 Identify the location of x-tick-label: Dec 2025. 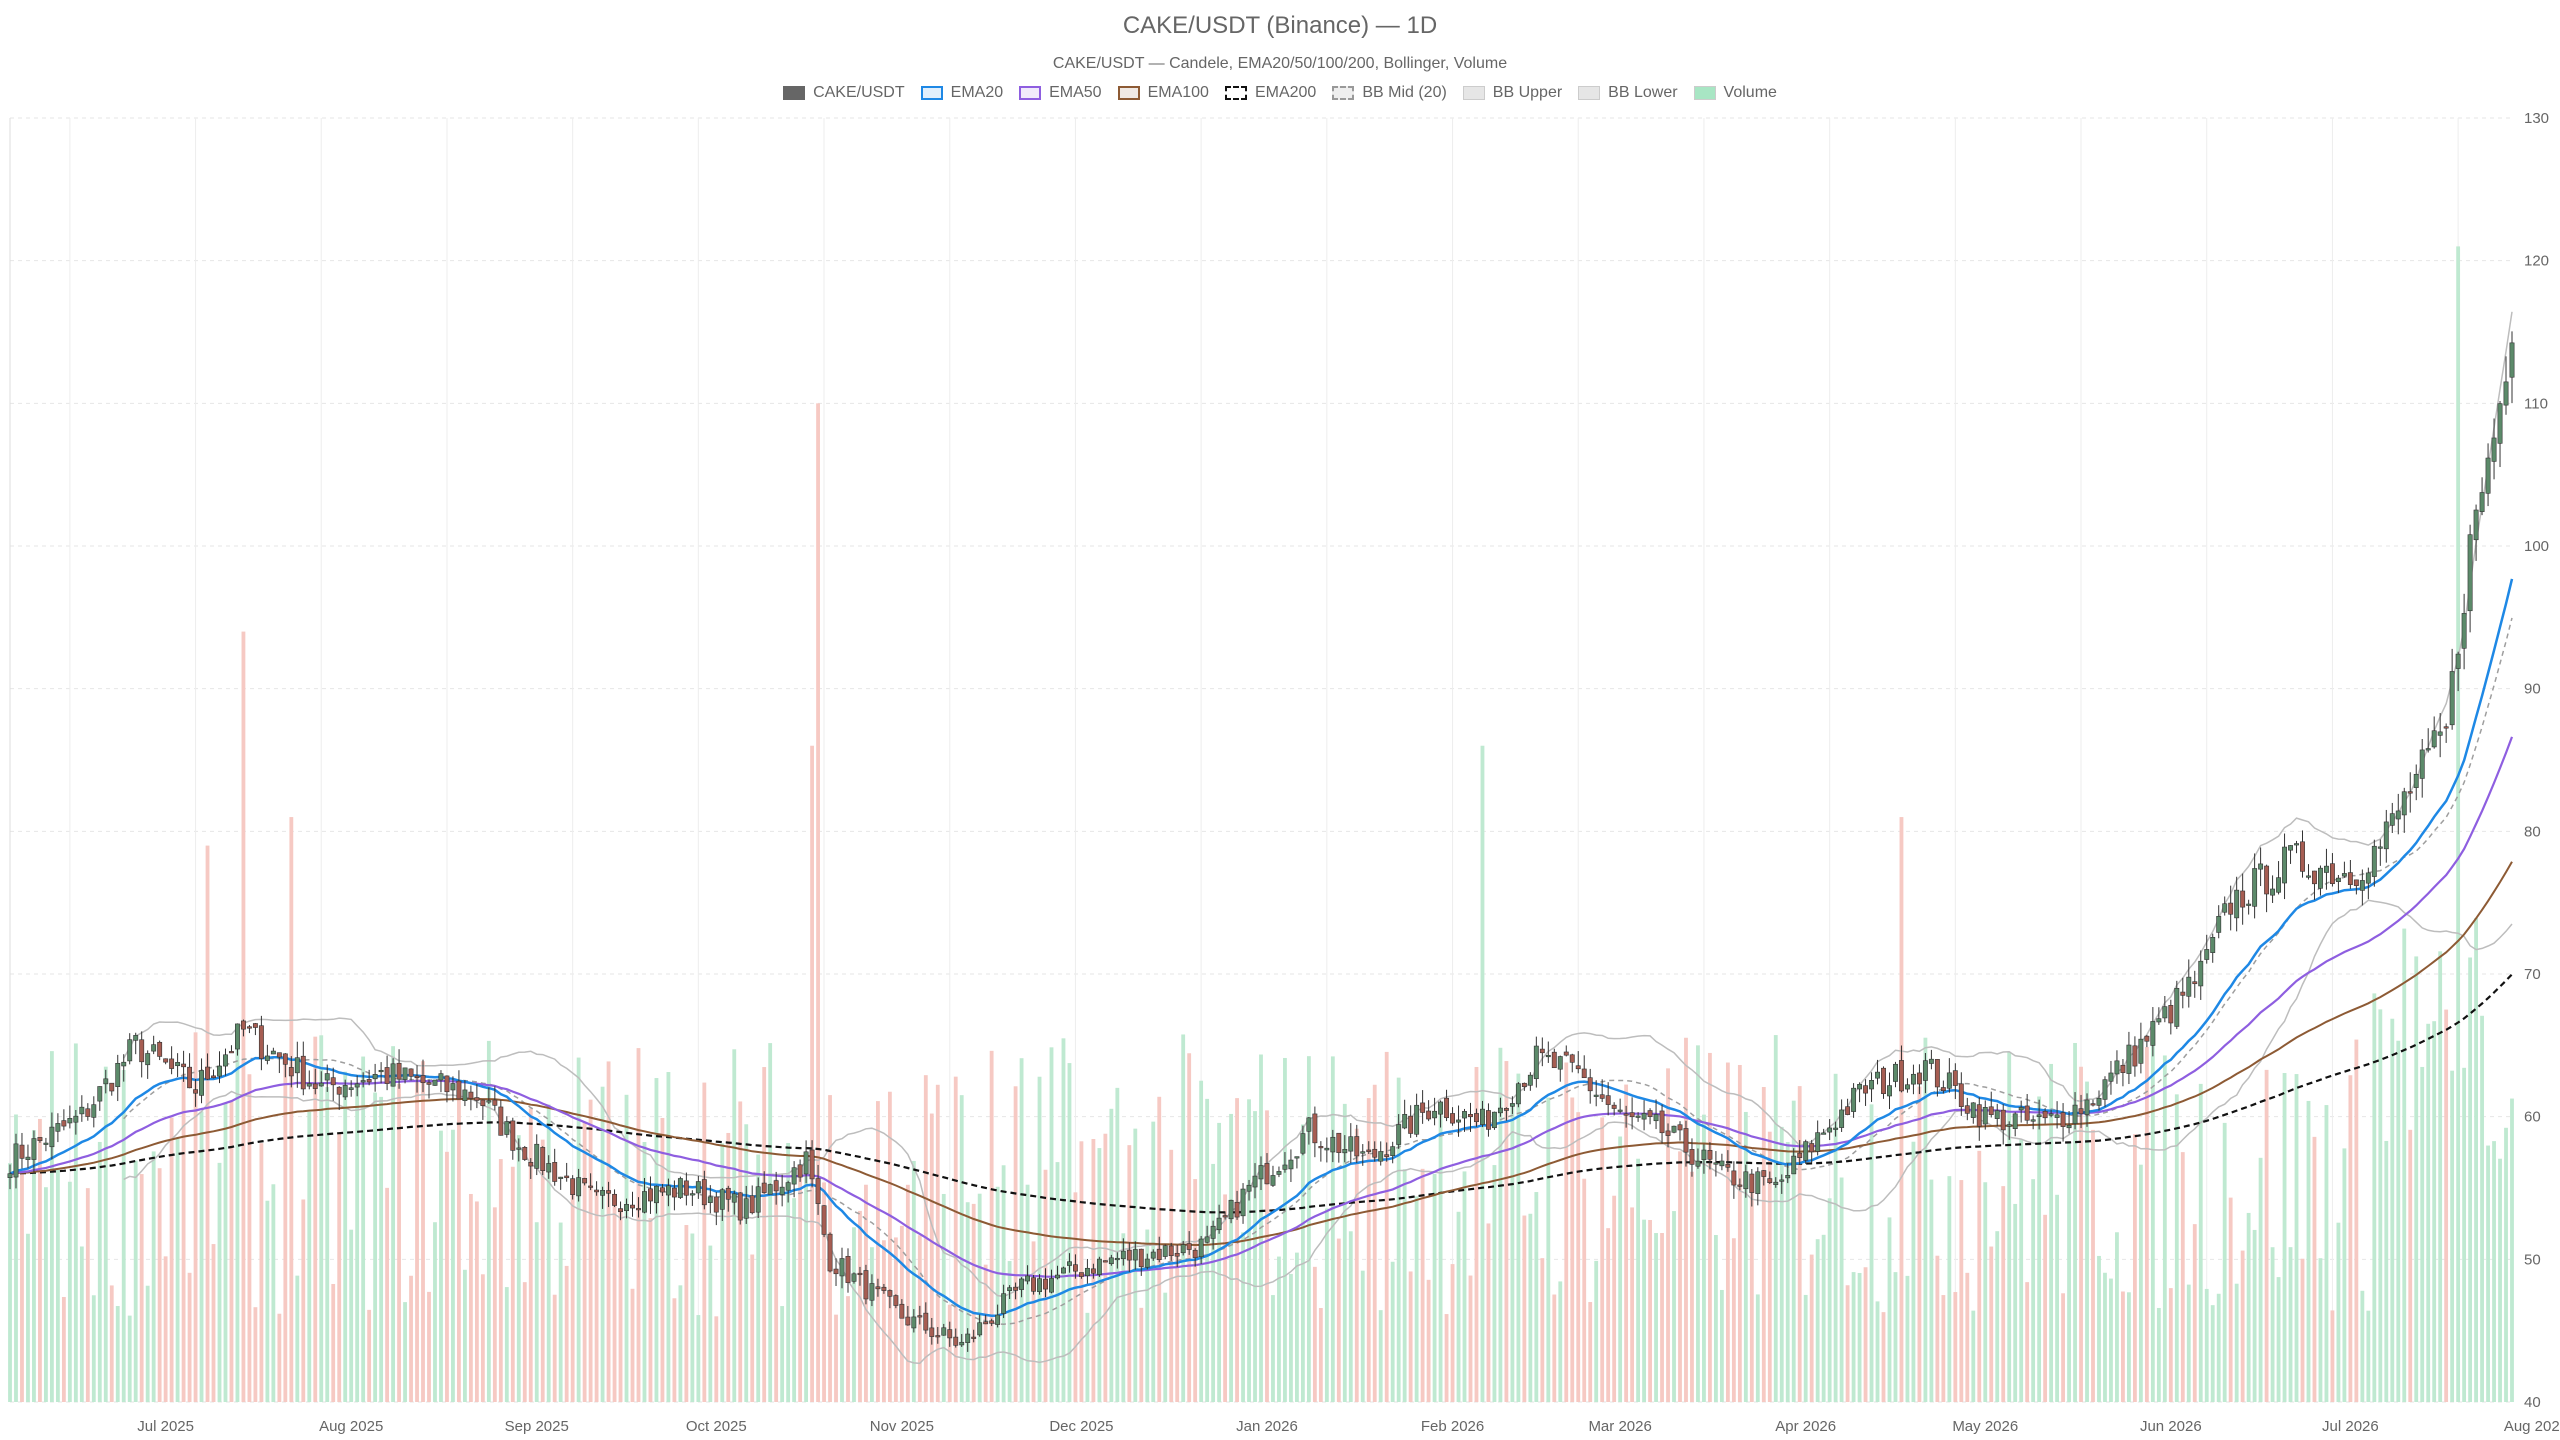
(1081, 1426).